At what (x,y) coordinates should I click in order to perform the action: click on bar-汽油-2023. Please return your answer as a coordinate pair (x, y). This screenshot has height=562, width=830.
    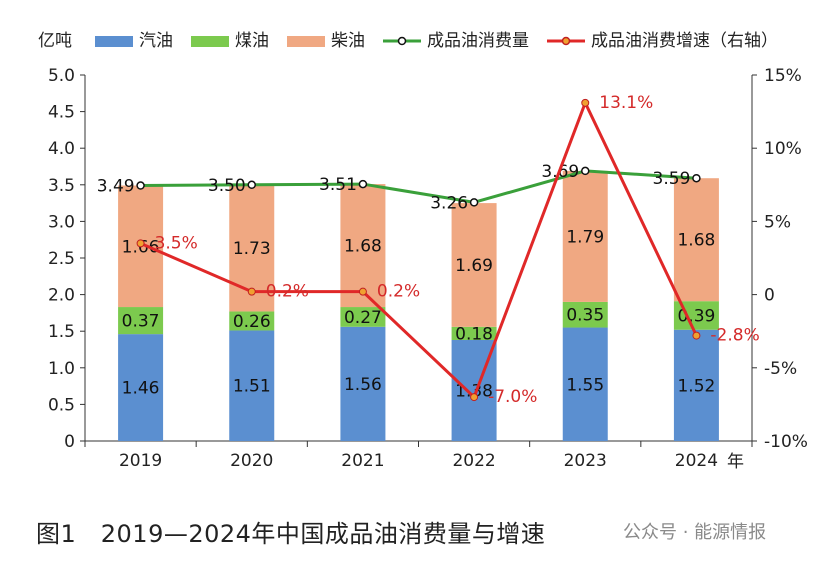
    Looking at the image, I should click on (585, 384).